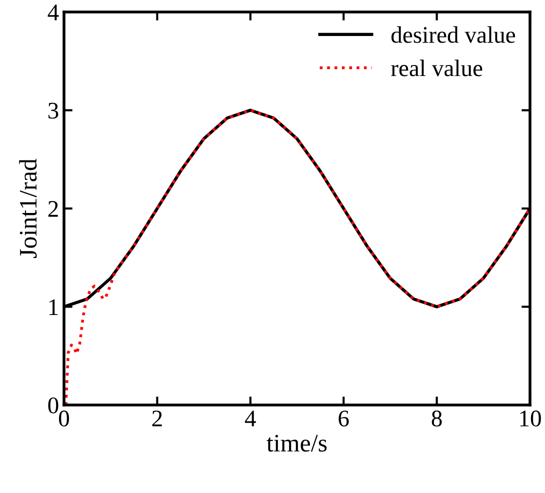 This screenshot has width=545, height=493. Describe the element at coordinates (53, 12) in the screenshot. I see `y-tick-label: 4` at that location.